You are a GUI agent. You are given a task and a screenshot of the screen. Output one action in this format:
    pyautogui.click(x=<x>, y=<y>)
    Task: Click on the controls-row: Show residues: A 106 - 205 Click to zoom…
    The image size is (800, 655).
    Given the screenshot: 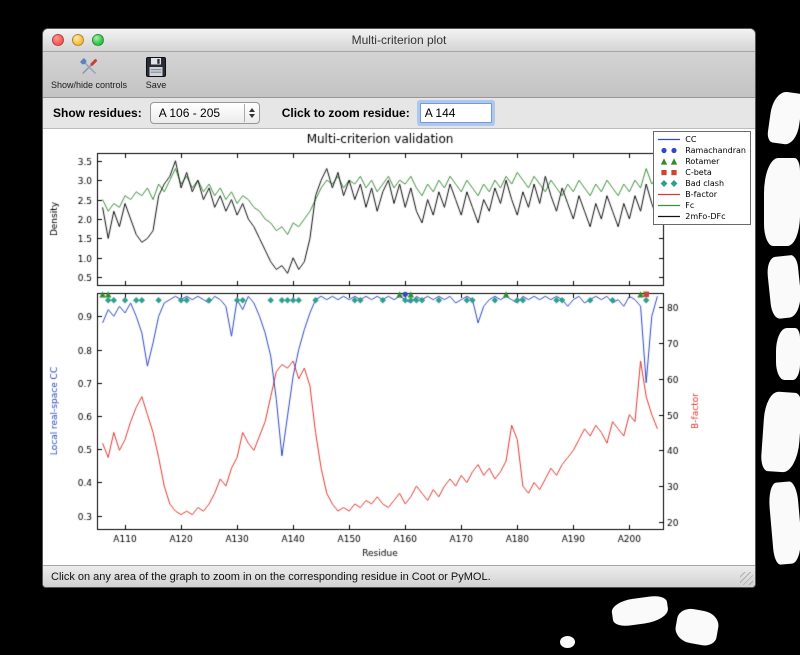 What is the action you would take?
    pyautogui.click(x=399, y=113)
    